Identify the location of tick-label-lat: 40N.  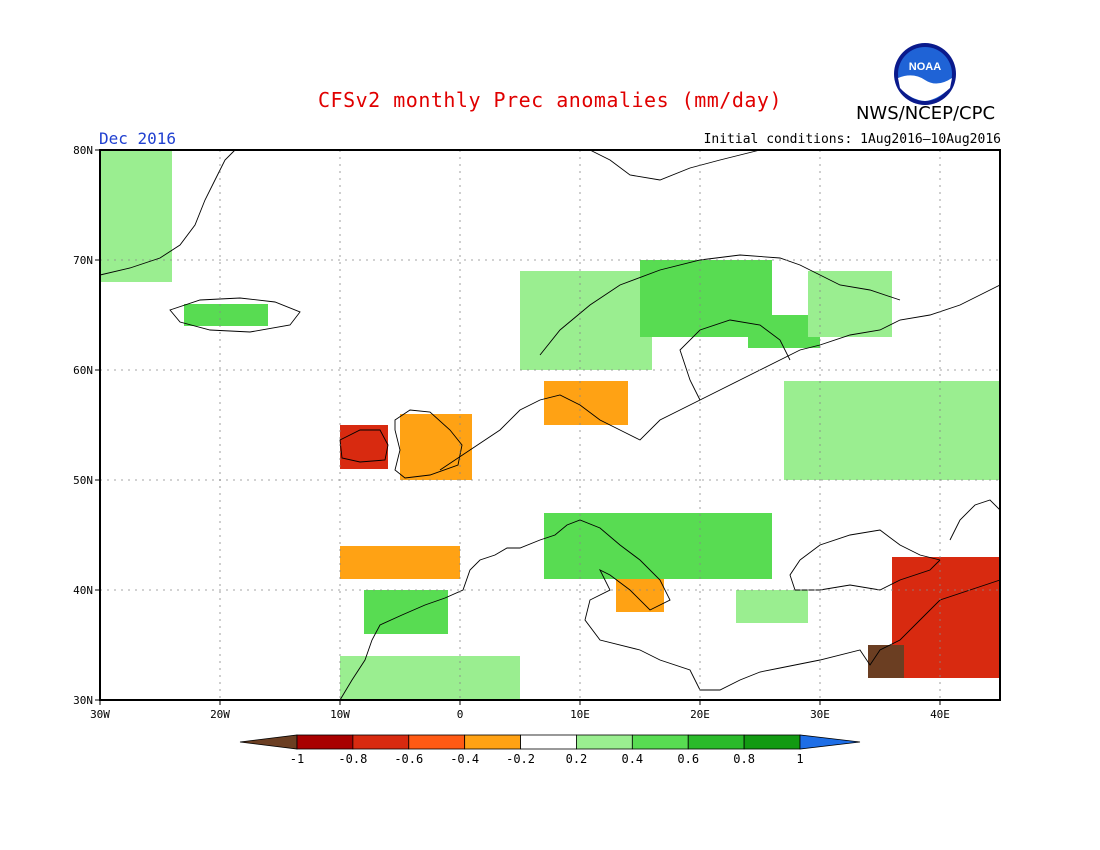
(83, 590).